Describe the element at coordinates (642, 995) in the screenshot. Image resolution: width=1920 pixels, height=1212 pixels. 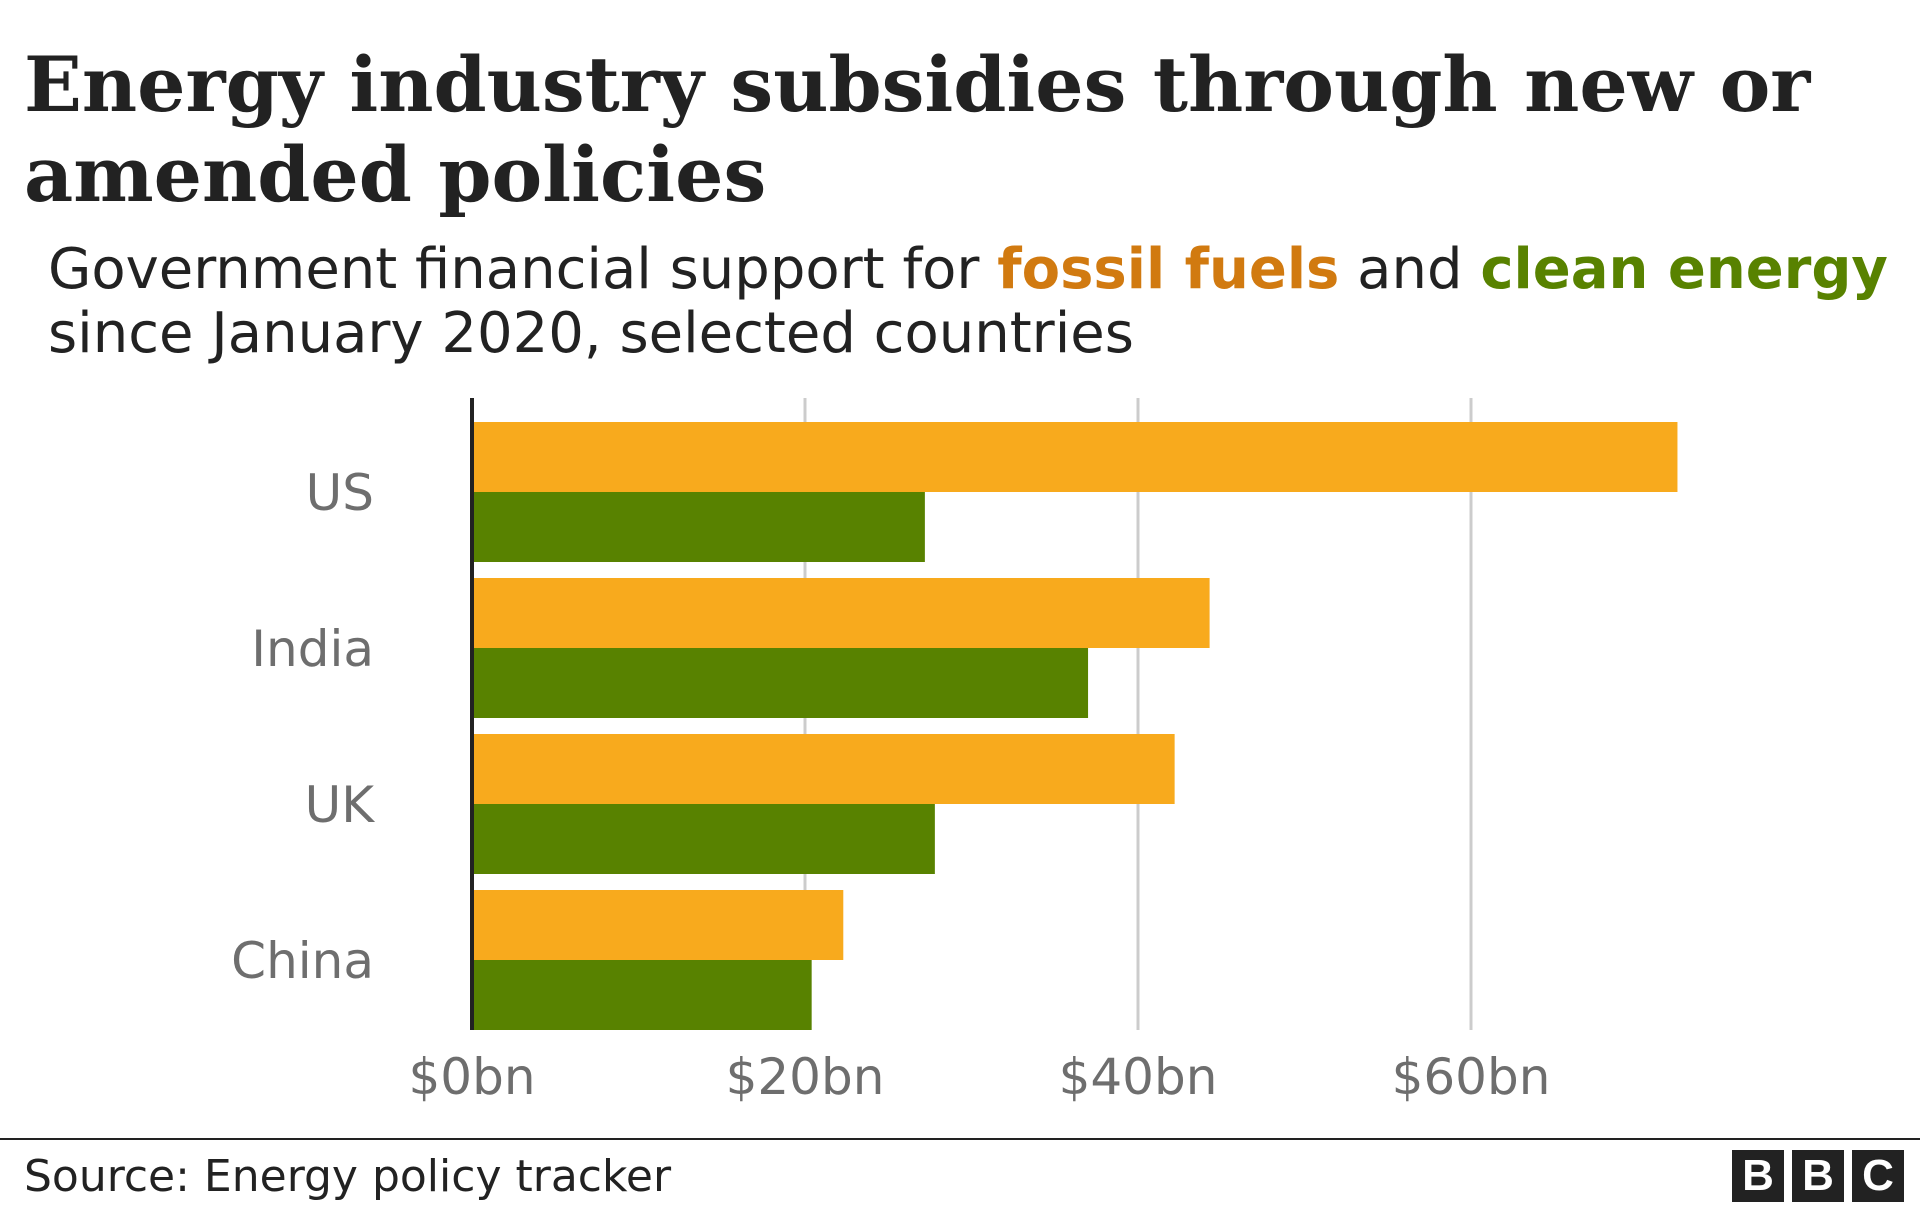
I see `bar-china-clean-energy` at that location.